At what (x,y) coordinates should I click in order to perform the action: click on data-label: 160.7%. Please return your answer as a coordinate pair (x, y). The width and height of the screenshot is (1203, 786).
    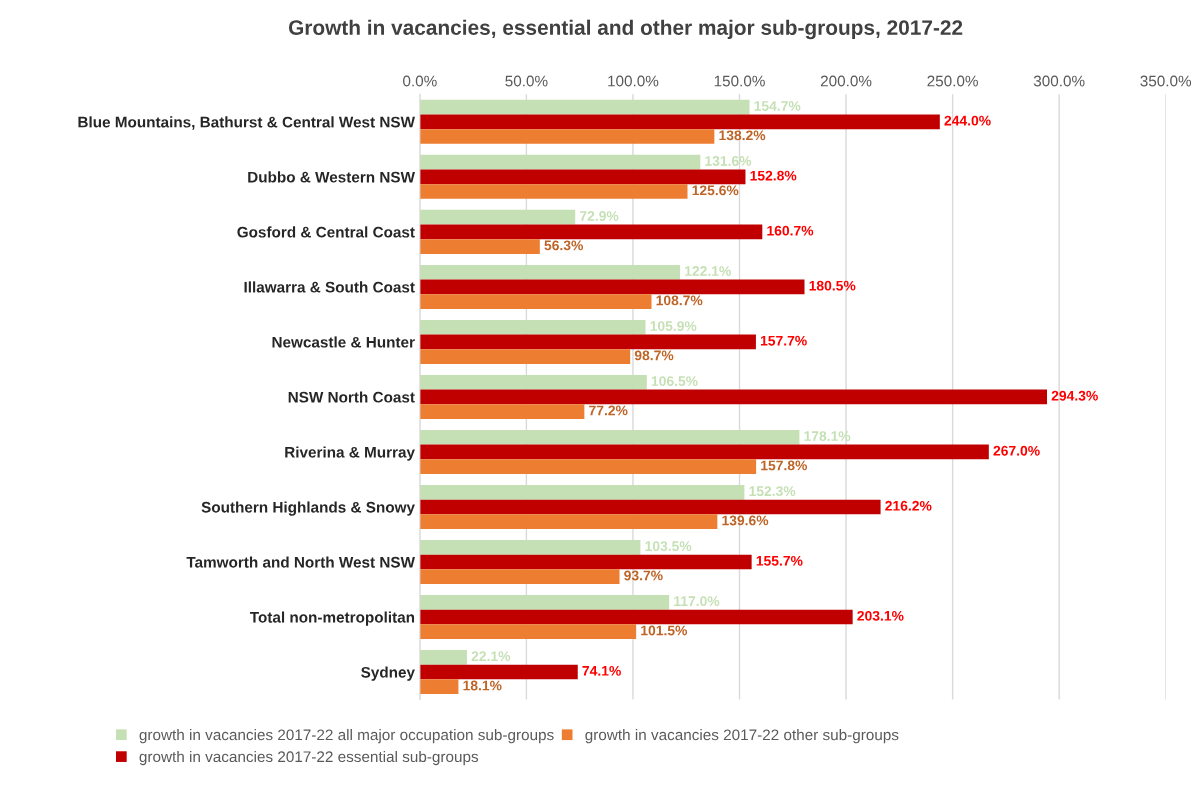
    Looking at the image, I should click on (790, 230).